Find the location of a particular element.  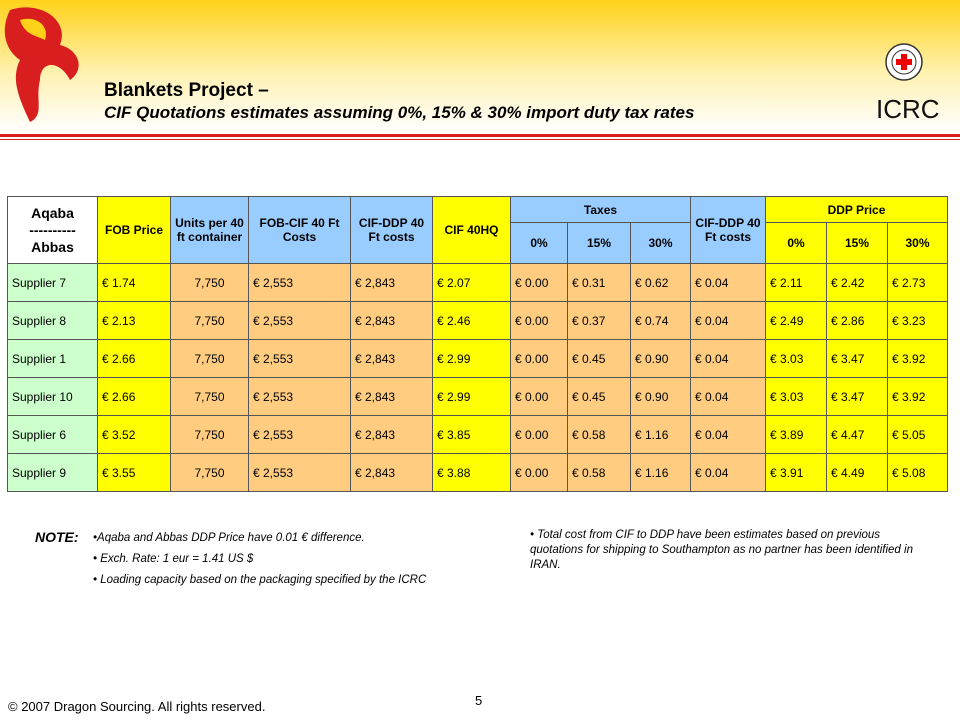

cell: € 2.73 is located at coordinates (917, 282).